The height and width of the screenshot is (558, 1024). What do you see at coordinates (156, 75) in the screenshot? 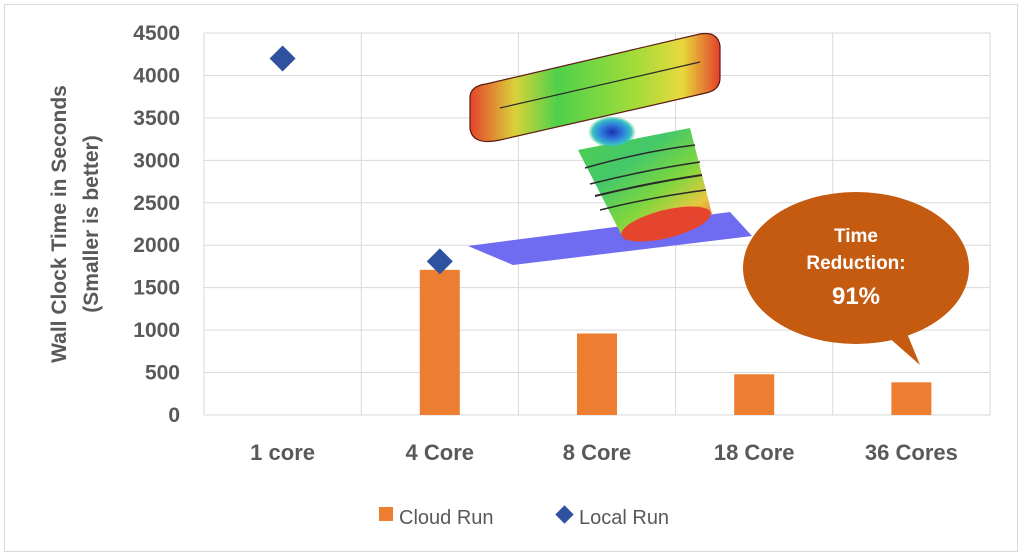
I see `y-tick-label-8: 4000` at bounding box center [156, 75].